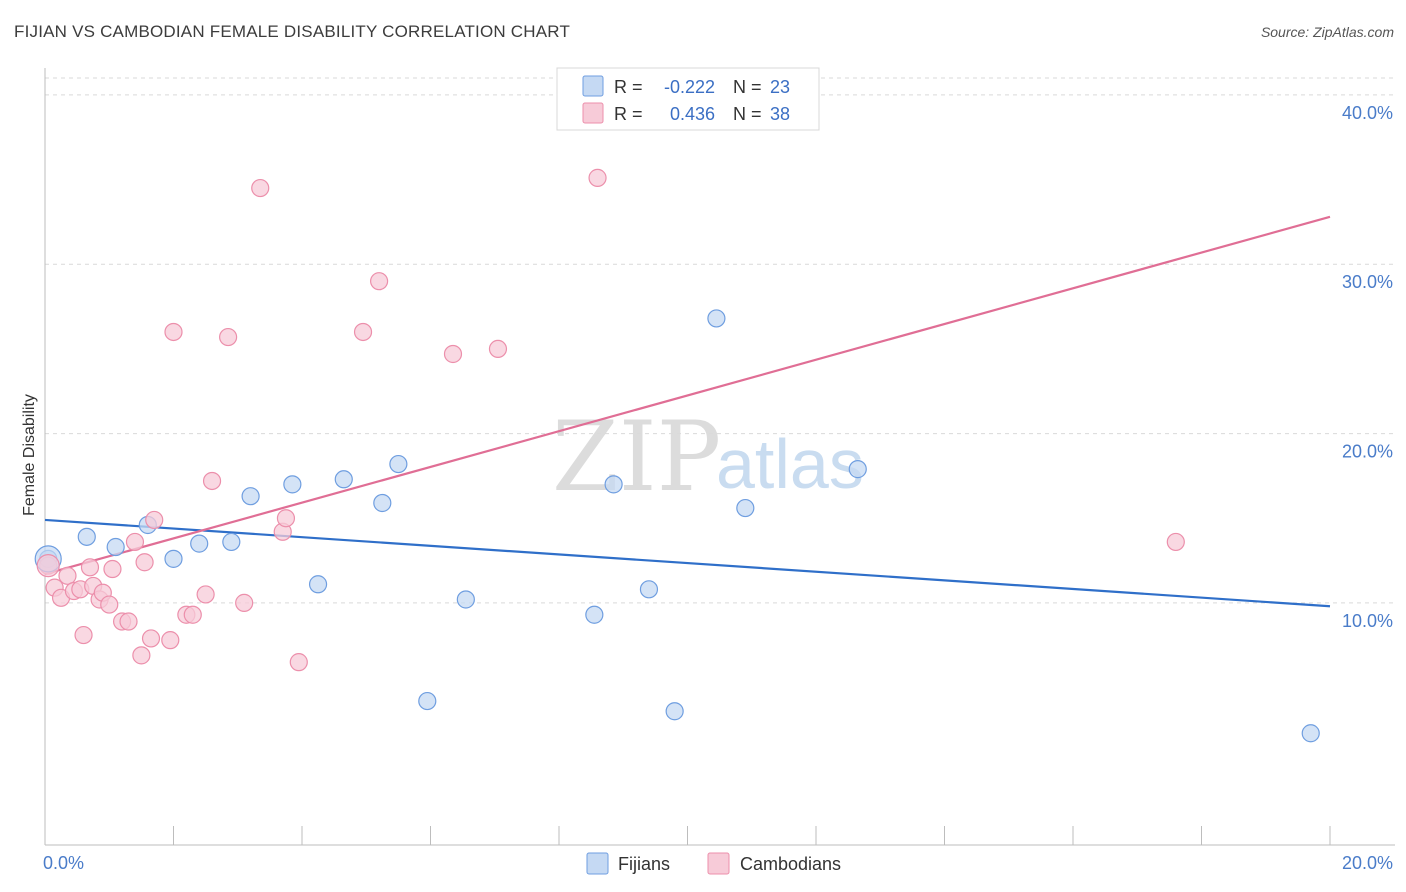 The width and height of the screenshot is (1406, 892). Describe the element at coordinates (780, 114) in the screenshot. I see `legend-n-value-cambodians: 38` at that location.